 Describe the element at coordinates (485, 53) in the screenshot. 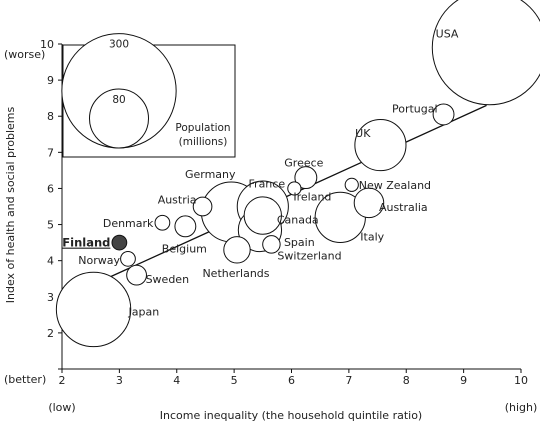

I see `bubble-usa` at that location.